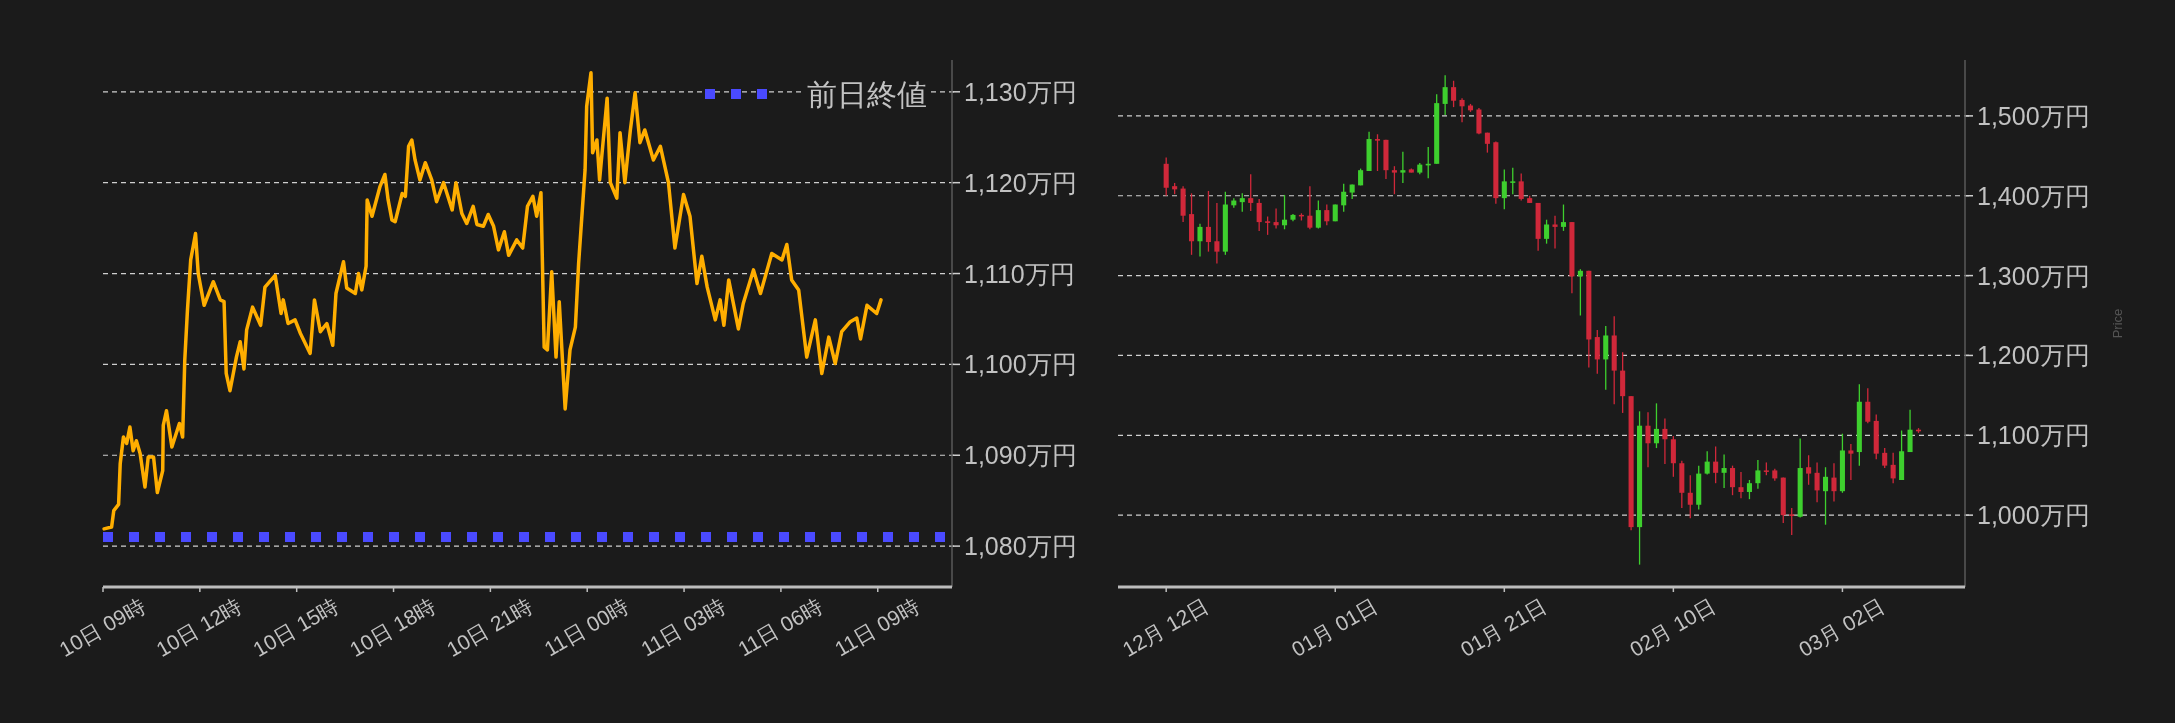  I want to click on x-tick-label: 02月 10日, so click(1672, 627).